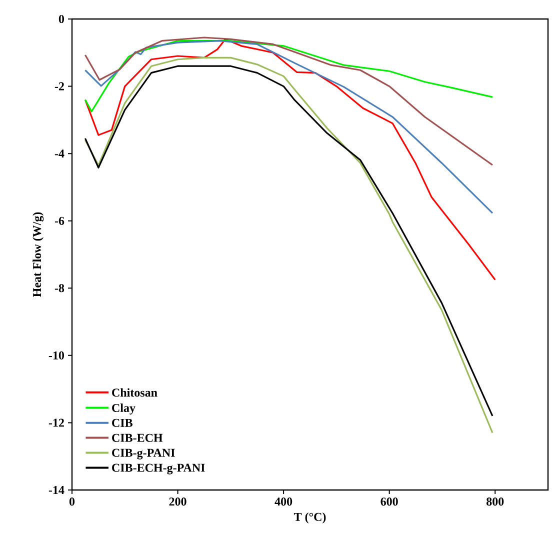  I want to click on y-tick-label: -6, so click(59, 220).